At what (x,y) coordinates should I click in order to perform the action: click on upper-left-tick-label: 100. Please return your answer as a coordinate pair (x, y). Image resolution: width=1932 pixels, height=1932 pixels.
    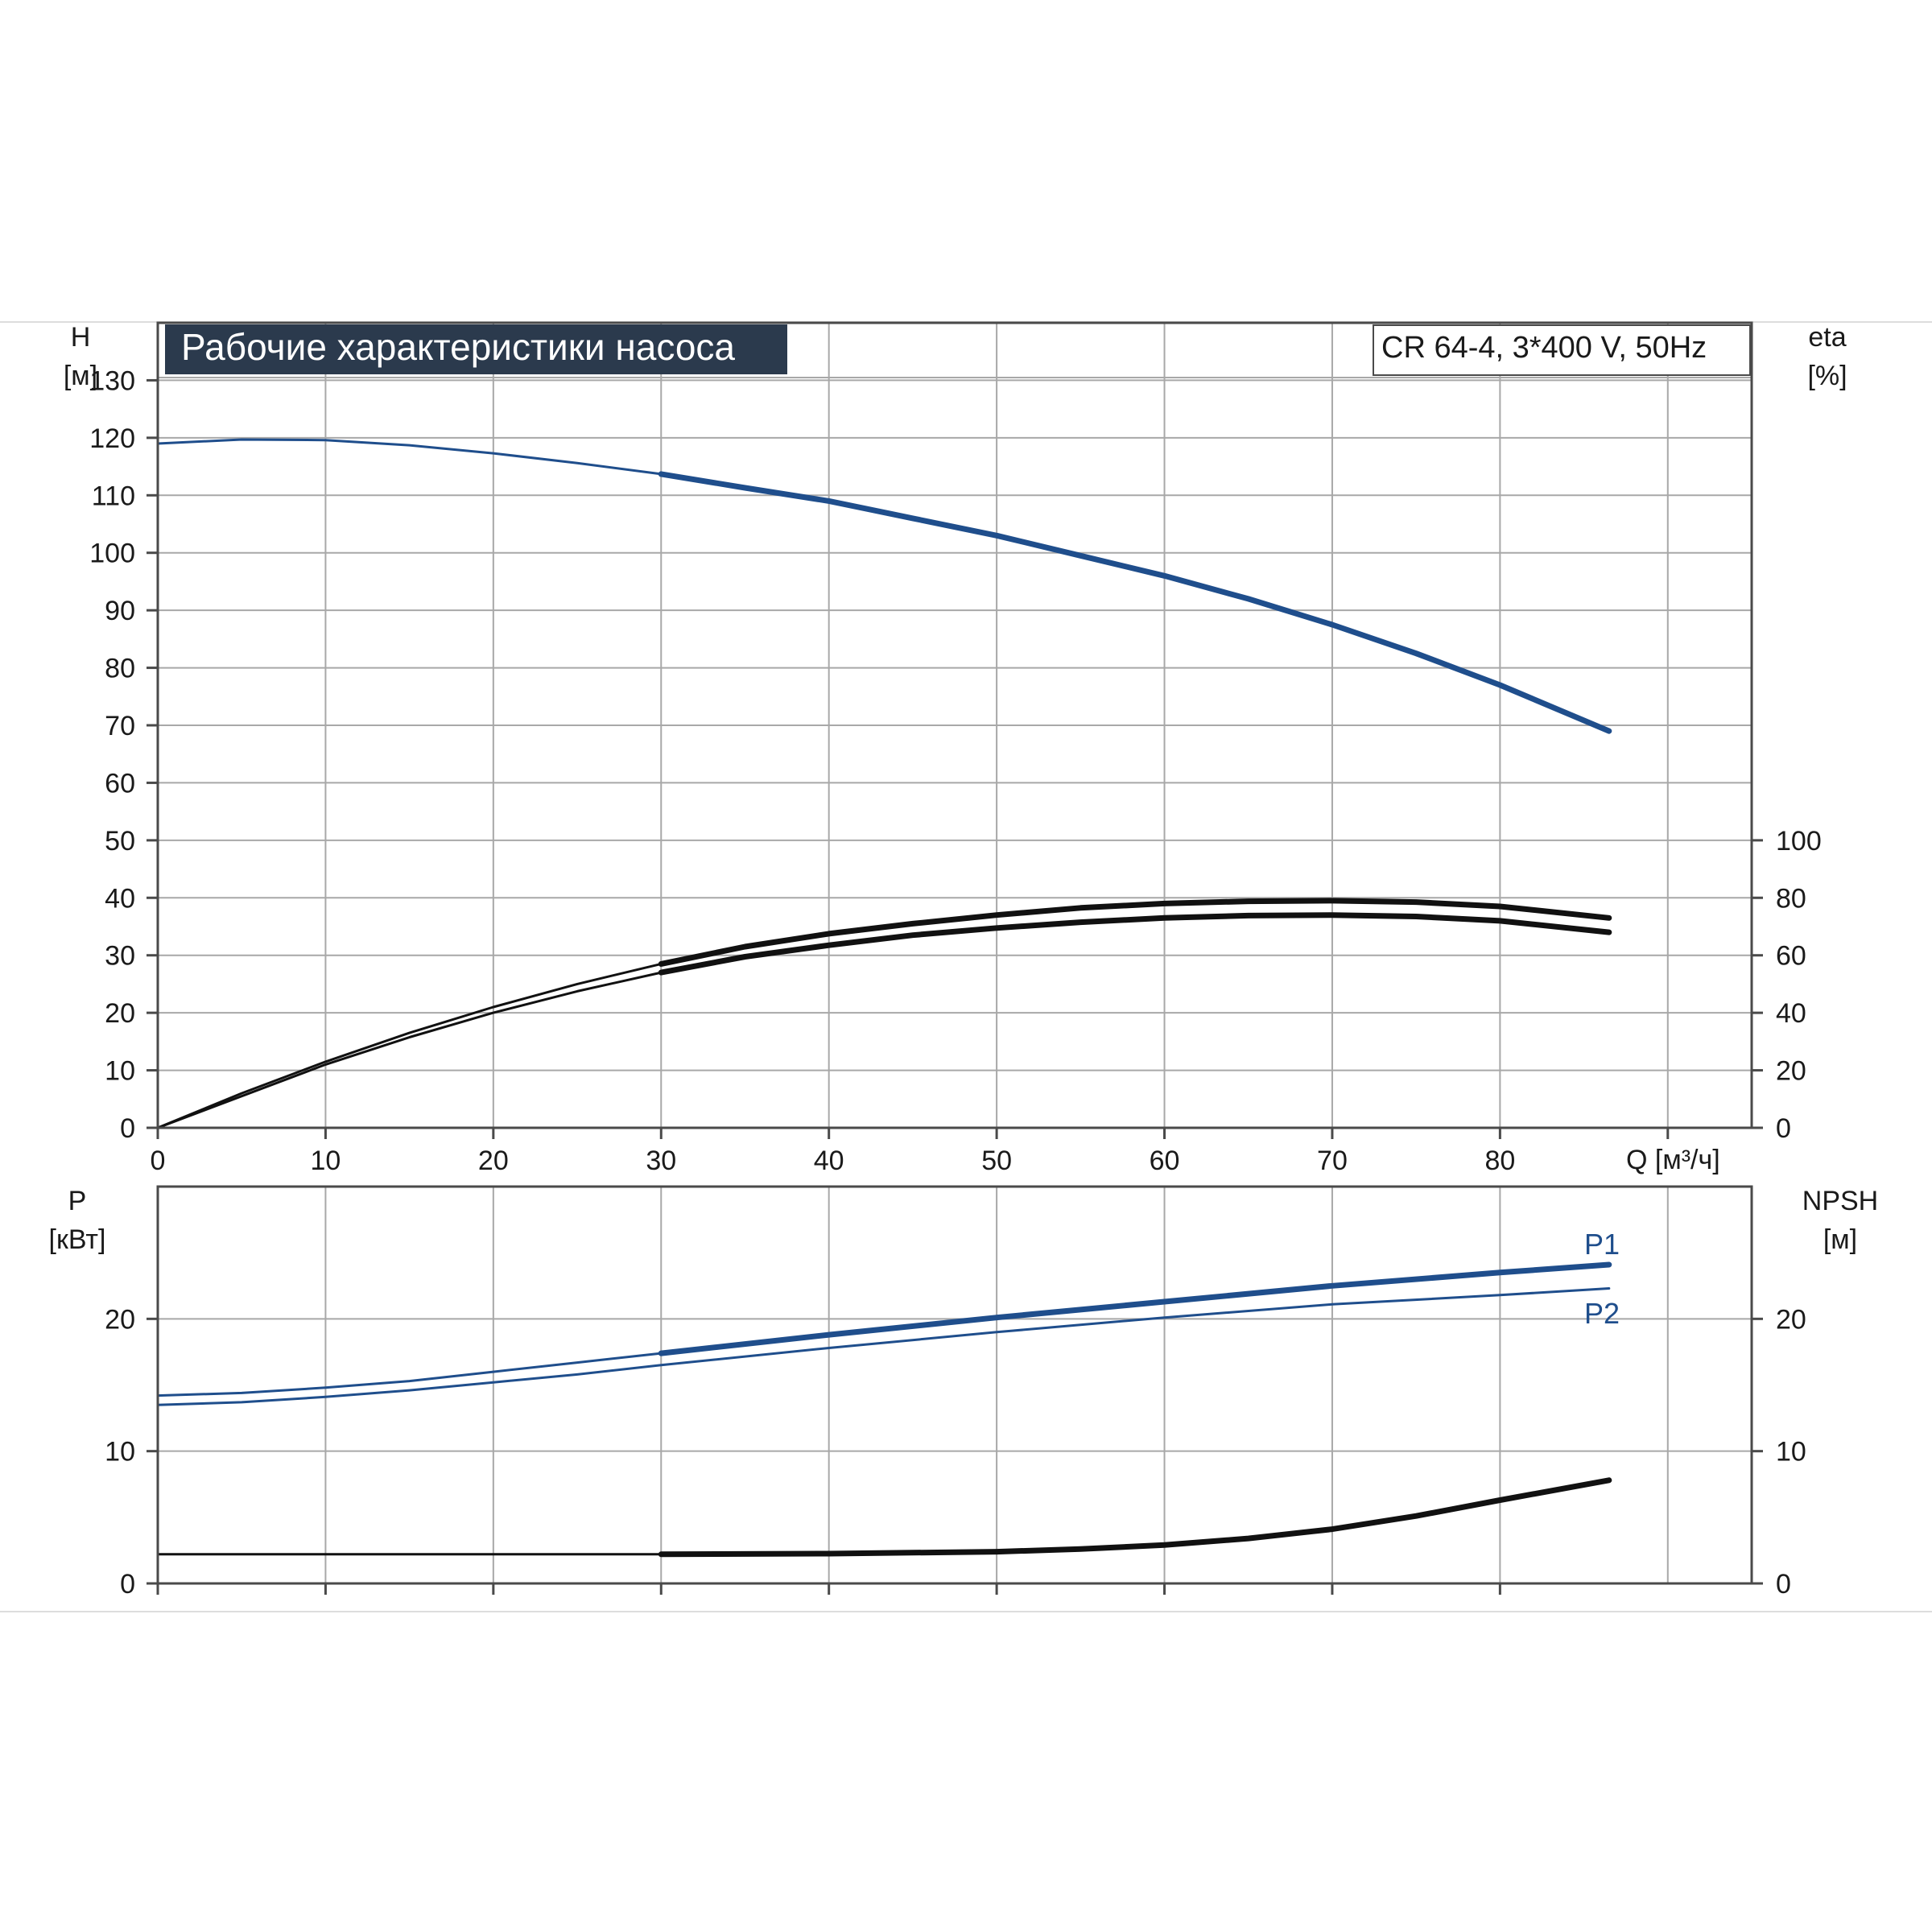
    Looking at the image, I should click on (112, 554).